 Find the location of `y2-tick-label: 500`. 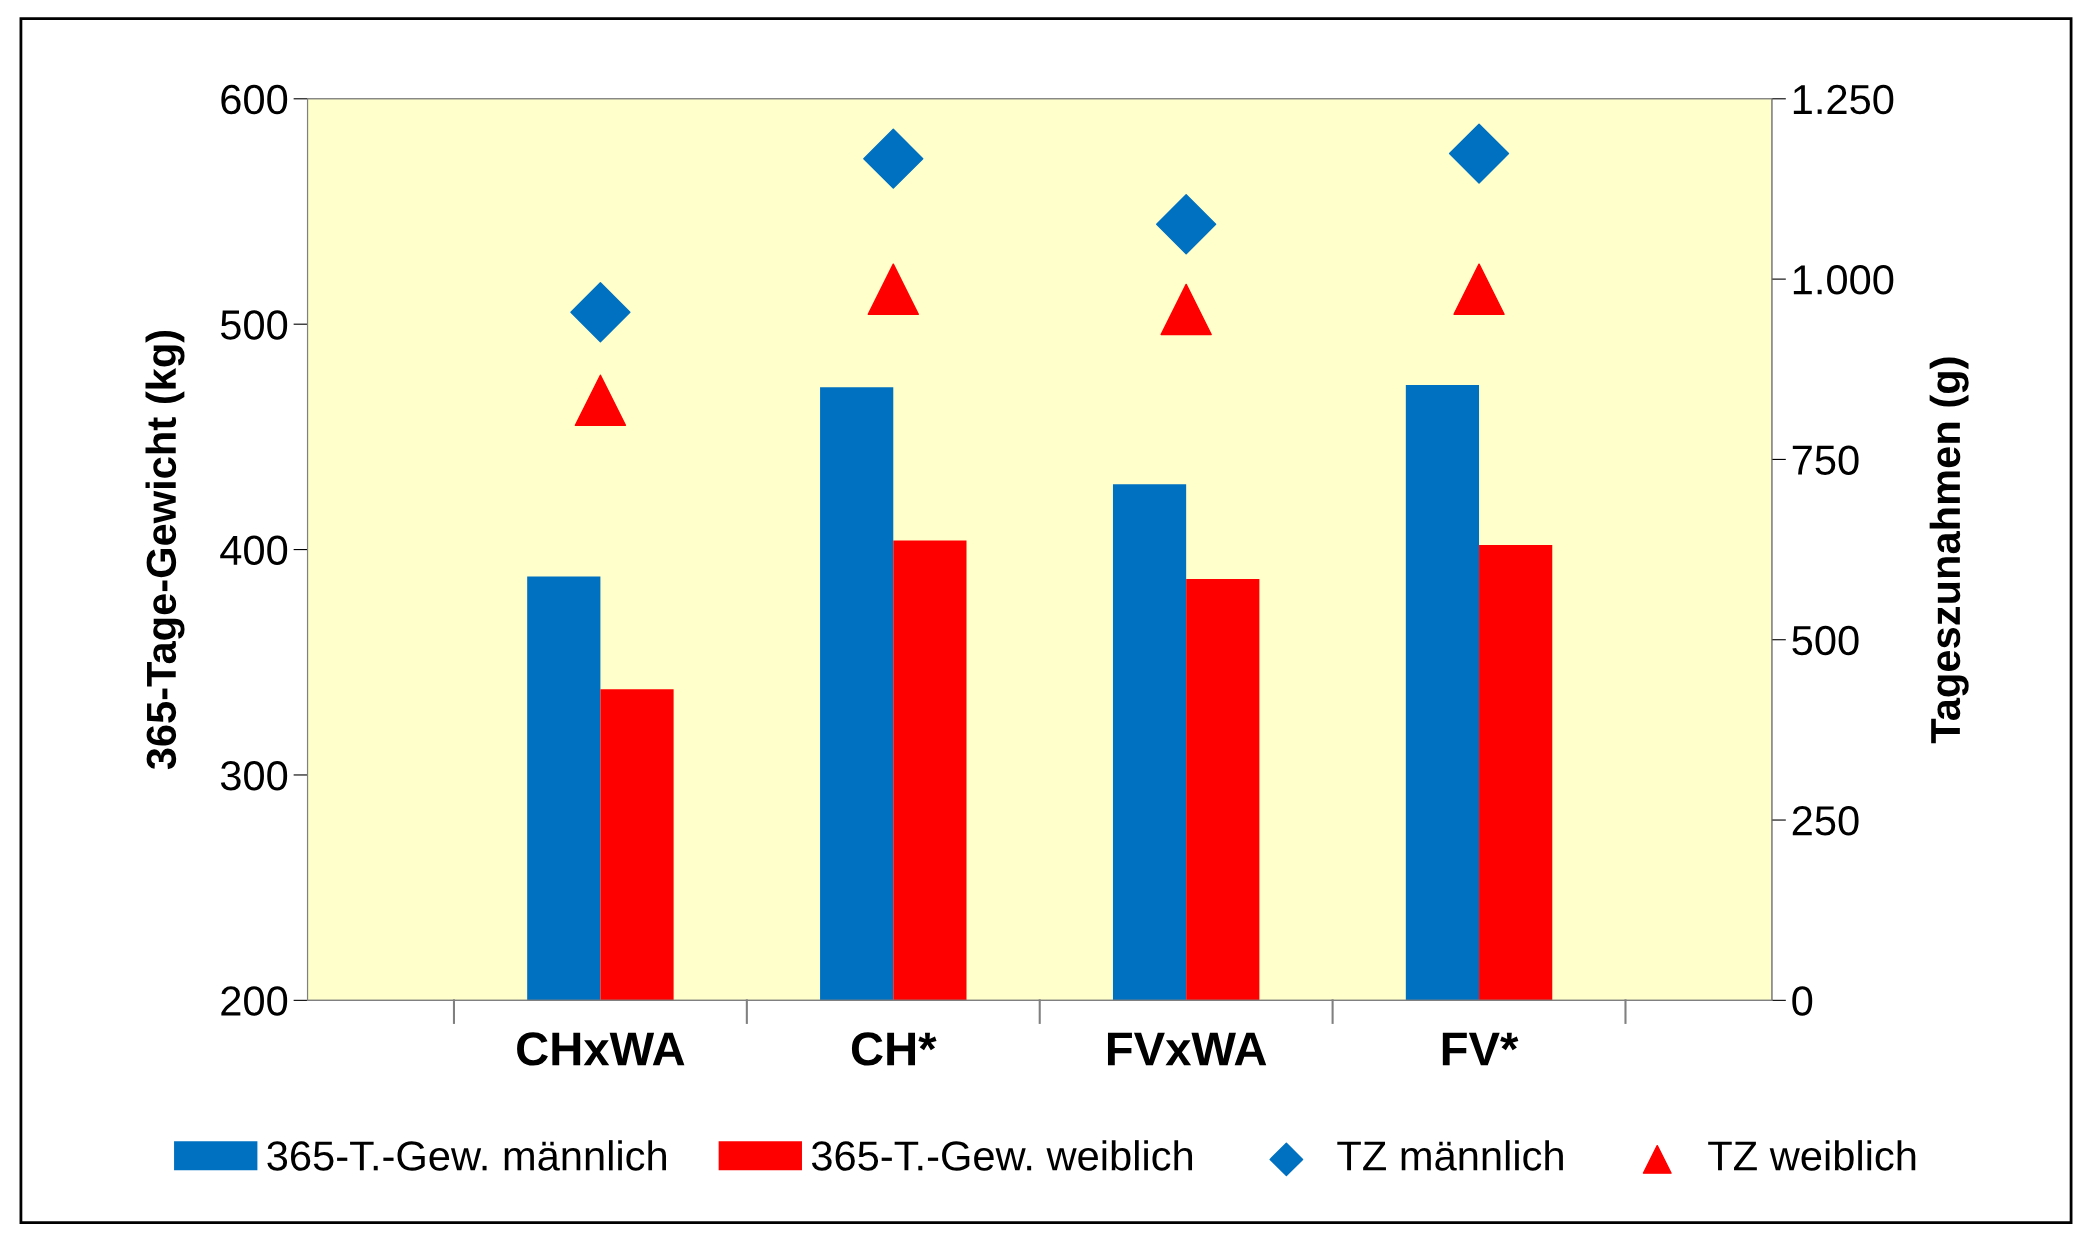

y2-tick-label: 500 is located at coordinates (1825, 640).